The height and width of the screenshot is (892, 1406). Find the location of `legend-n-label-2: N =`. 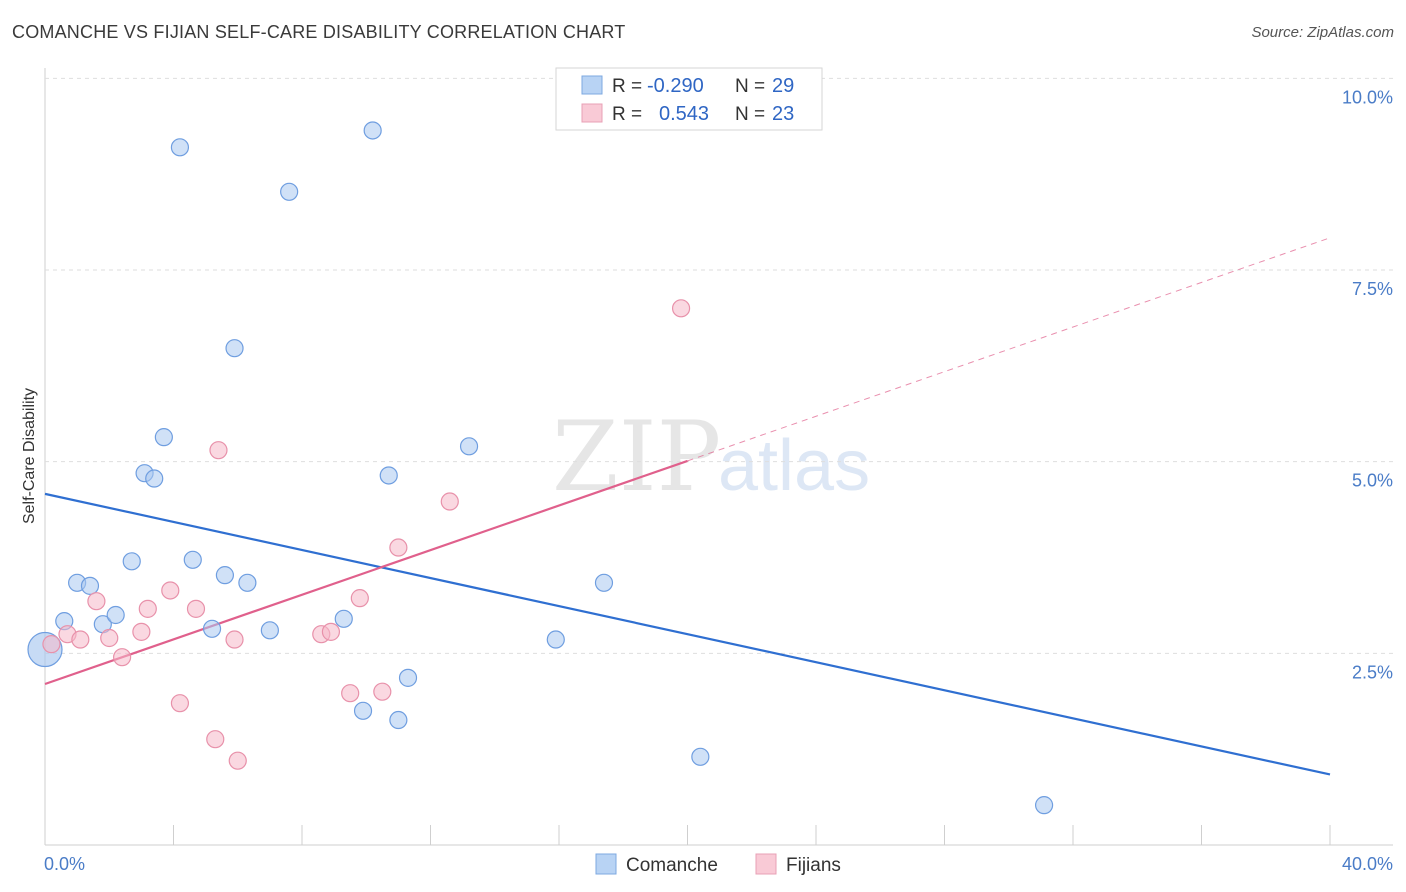

legend-n-label-2: N = is located at coordinates (750, 114).